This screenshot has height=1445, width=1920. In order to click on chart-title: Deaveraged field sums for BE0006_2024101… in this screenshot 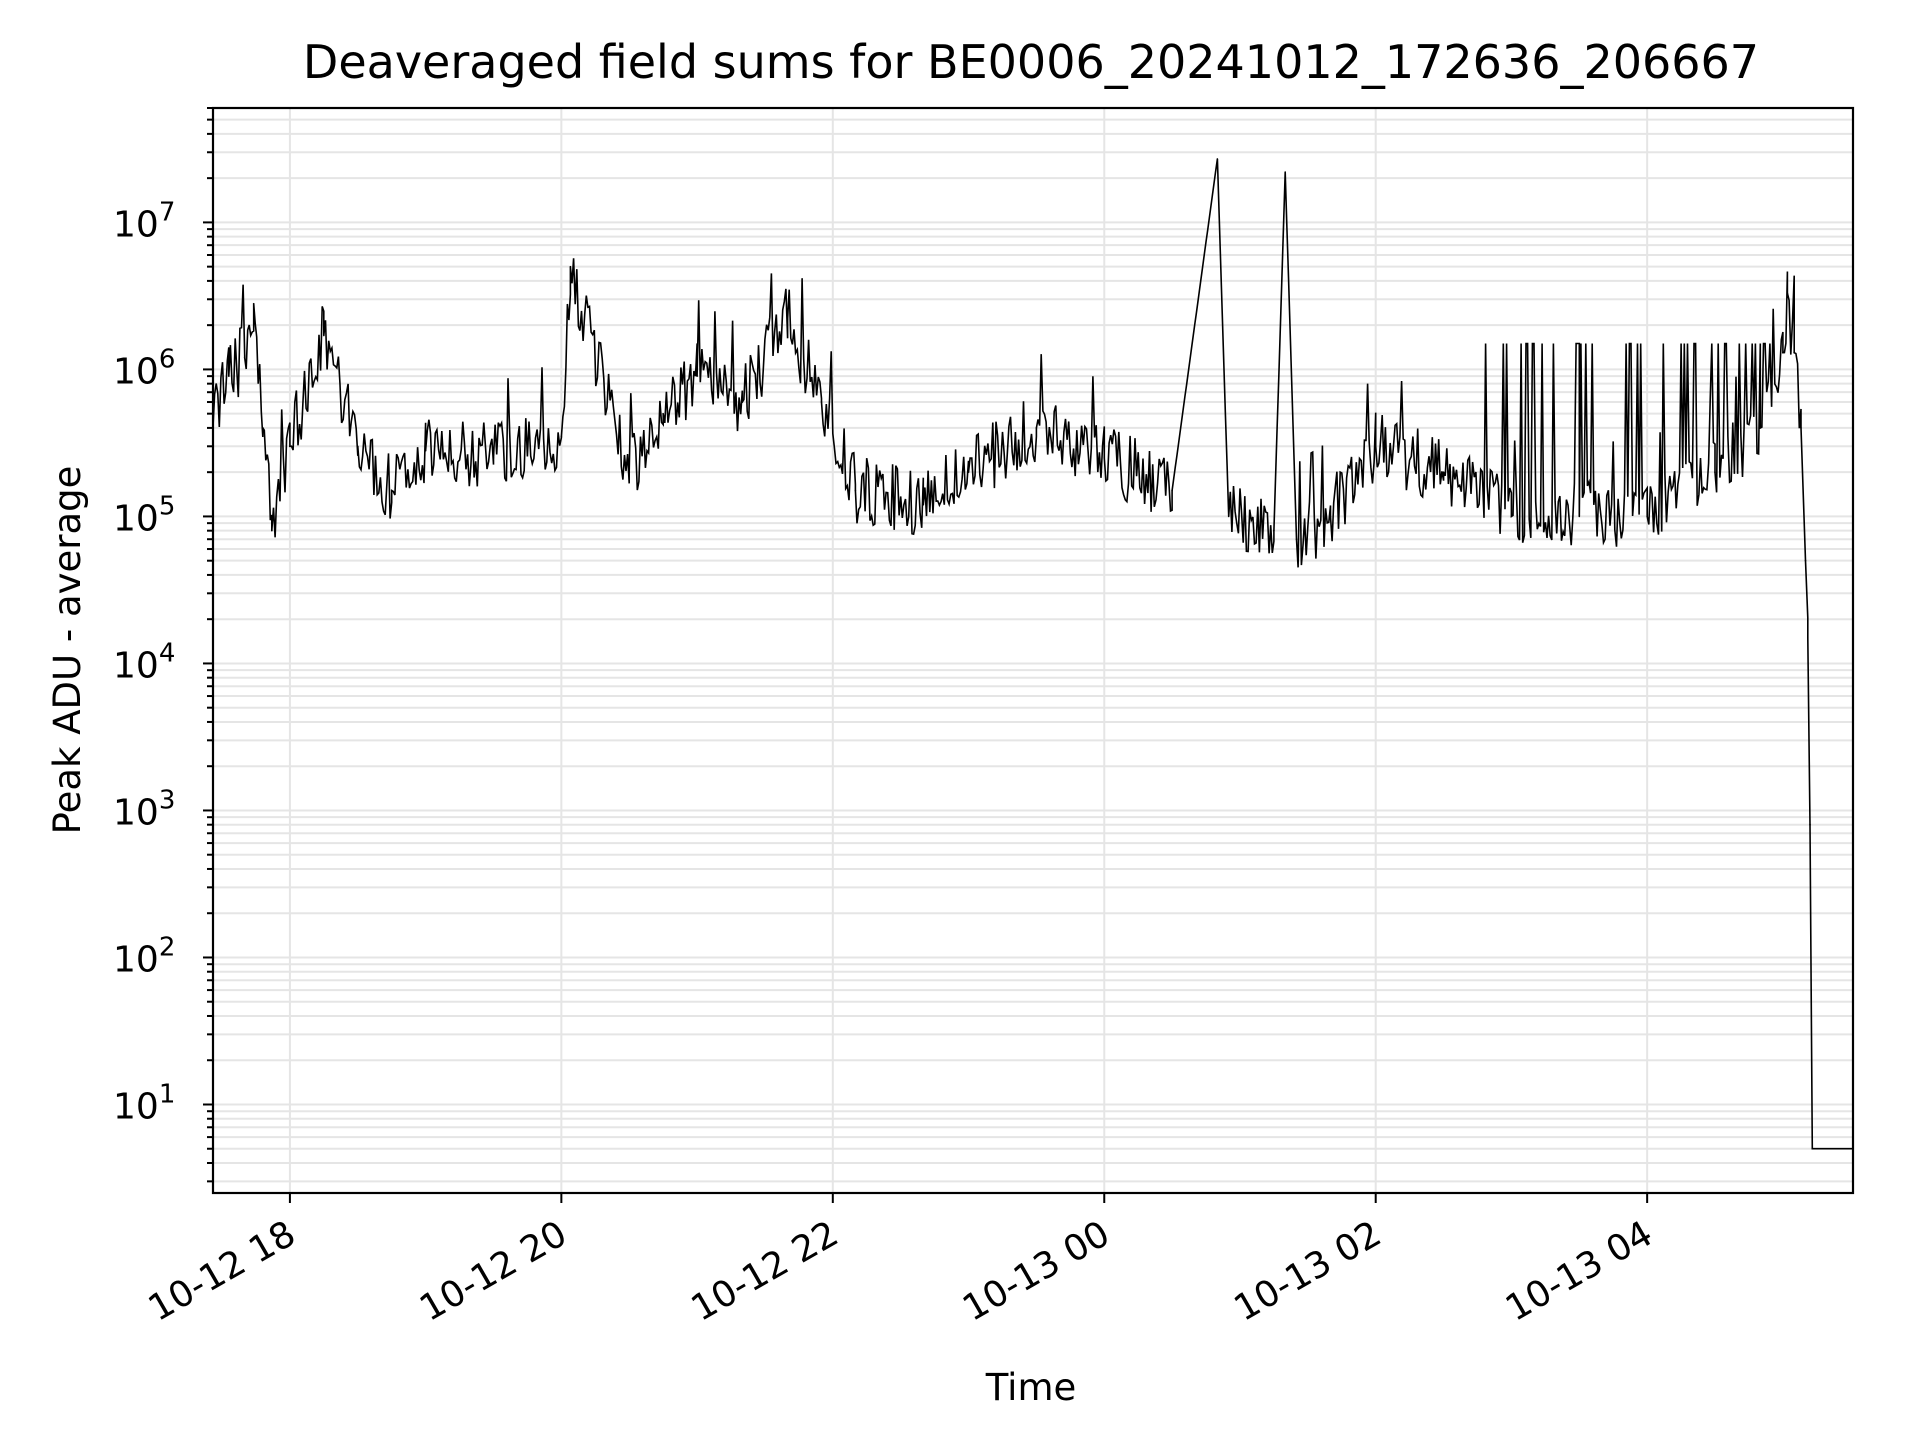, I will do `click(1031, 62)`.